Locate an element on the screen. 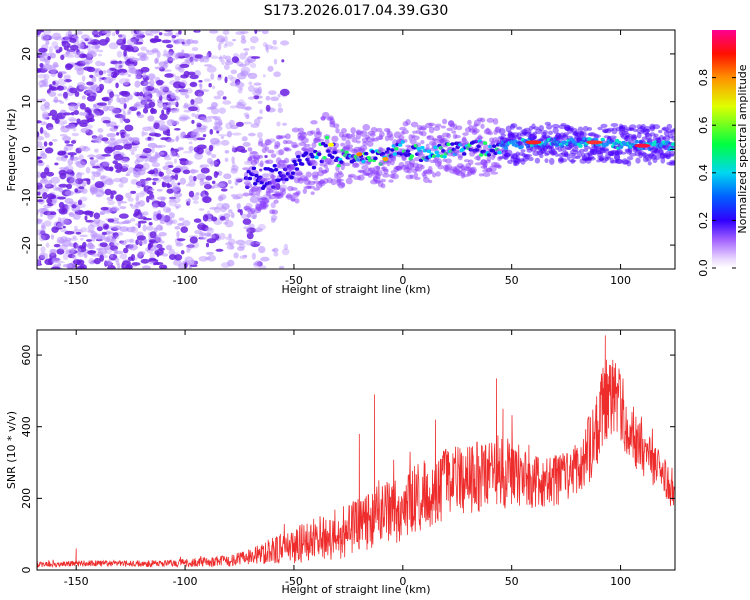  spectrogram-hotspot is located at coordinates (642, 145).